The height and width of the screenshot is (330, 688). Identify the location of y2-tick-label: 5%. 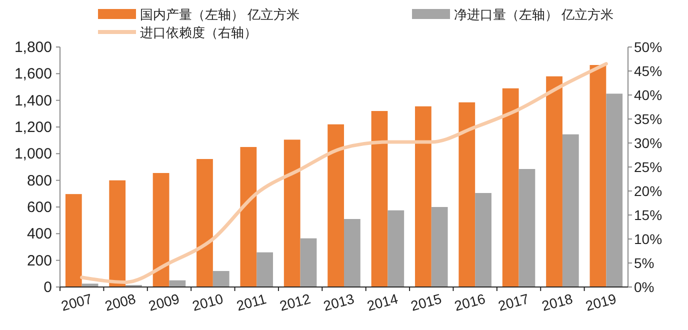
(644, 263).